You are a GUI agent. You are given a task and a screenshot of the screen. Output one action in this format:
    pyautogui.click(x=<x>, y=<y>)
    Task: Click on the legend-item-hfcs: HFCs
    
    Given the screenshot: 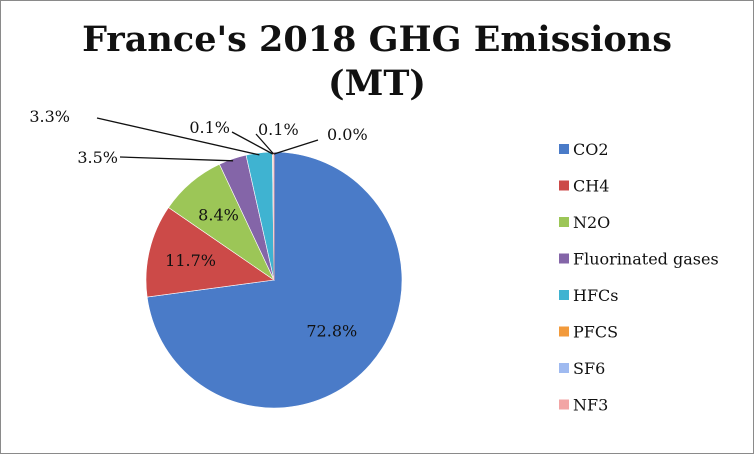 What is the action you would take?
    pyautogui.click(x=589, y=295)
    